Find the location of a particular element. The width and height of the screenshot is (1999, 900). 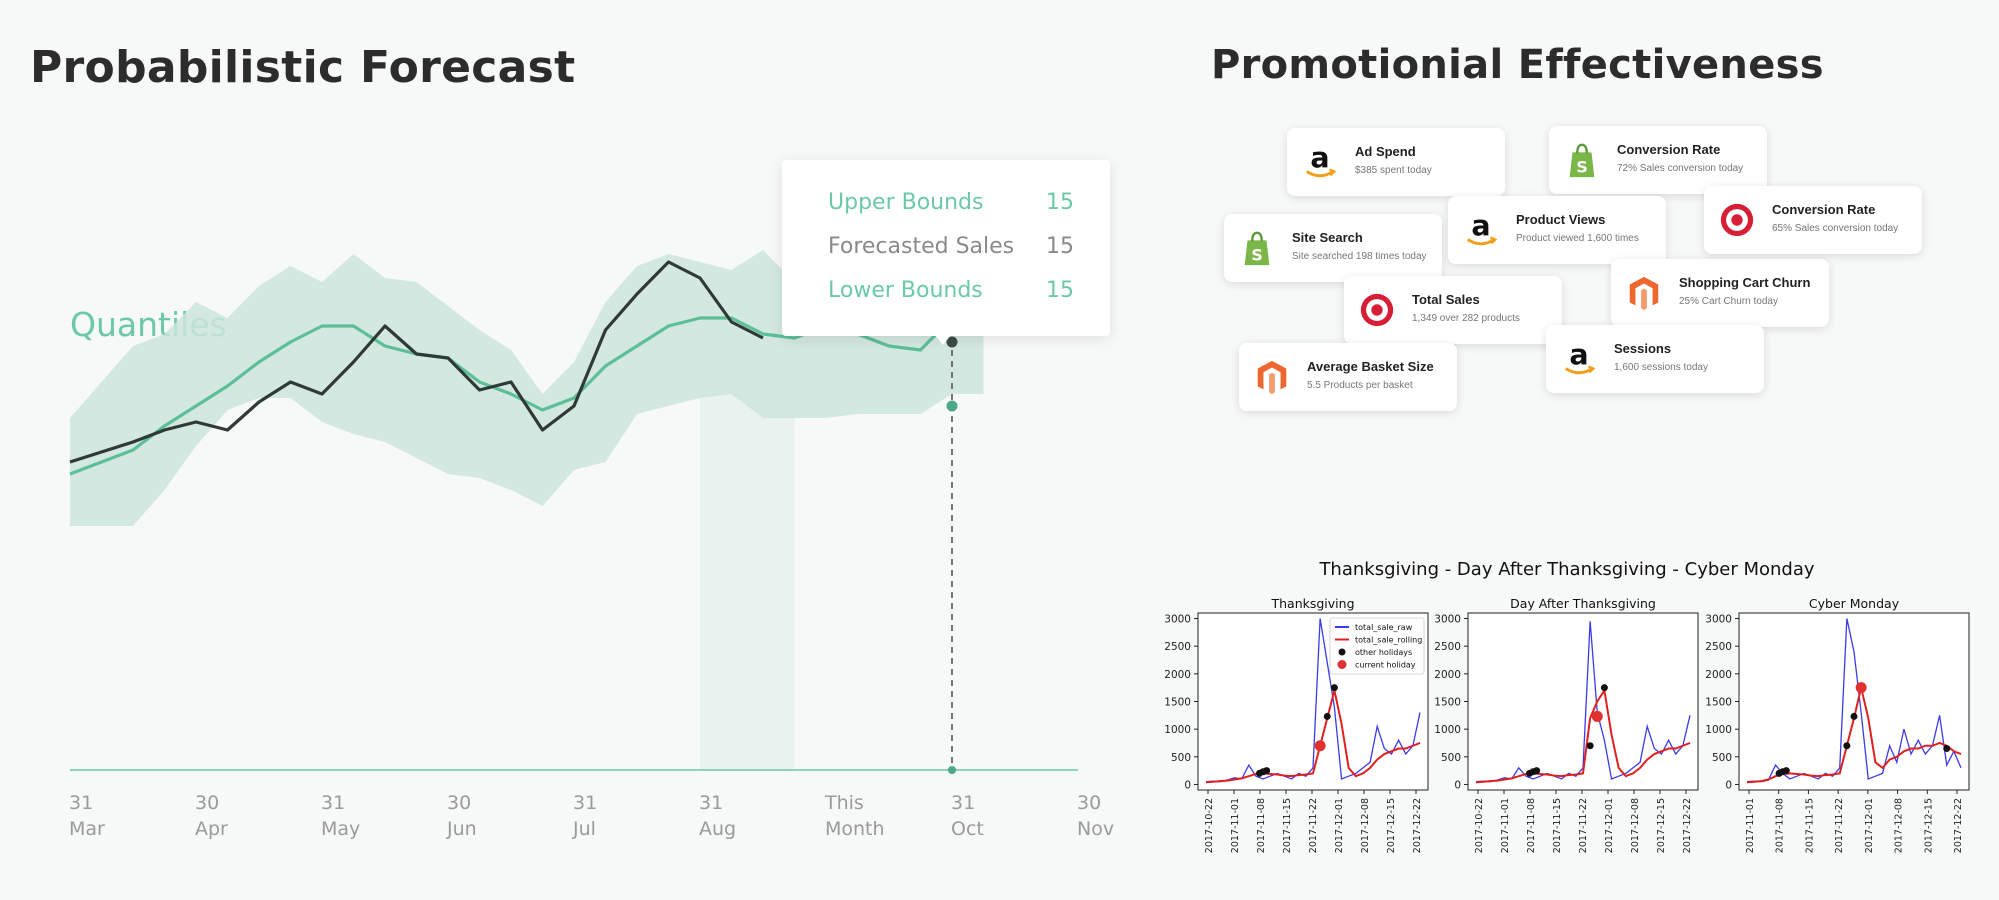

amazon-logo-icon: a is located at coordinates (1481, 229).